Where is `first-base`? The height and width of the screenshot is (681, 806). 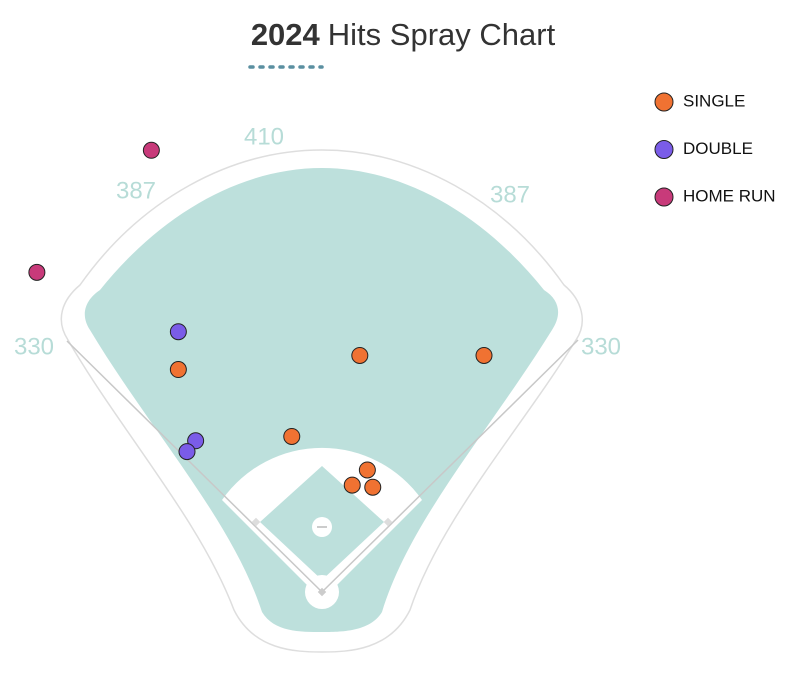
first-base is located at coordinates (388, 522).